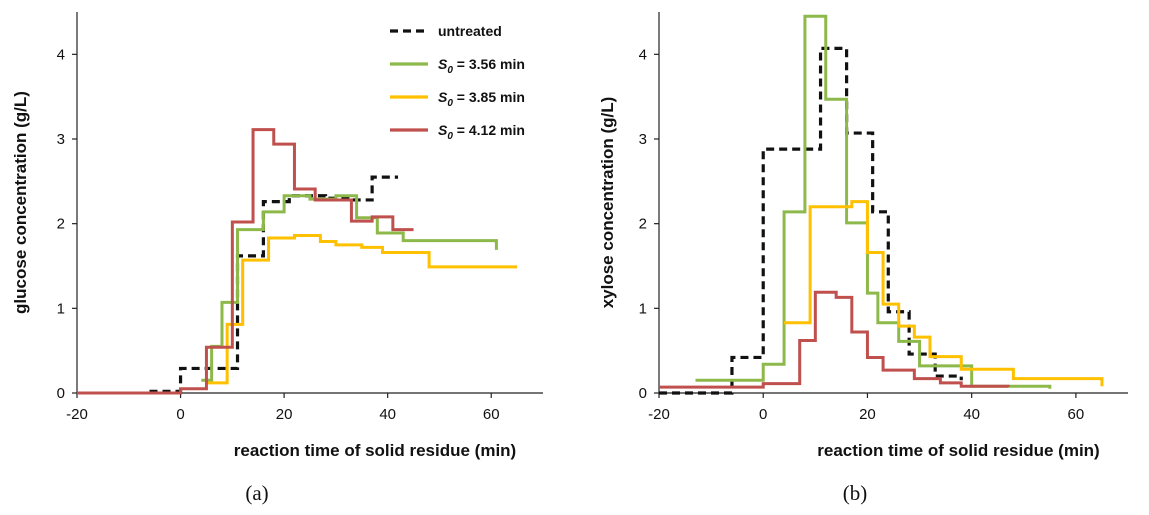 The height and width of the screenshot is (515, 1149). I want to click on panel-label: (b), so click(855, 493).